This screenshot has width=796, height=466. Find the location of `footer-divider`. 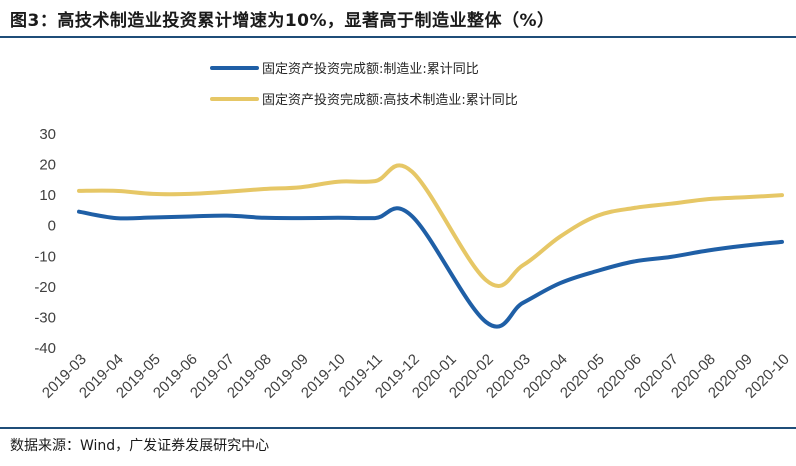

footer-divider is located at coordinates (398, 428).